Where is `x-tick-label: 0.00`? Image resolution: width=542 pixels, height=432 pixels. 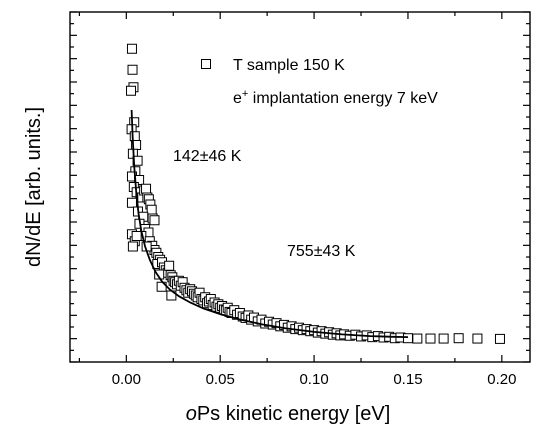
x-tick-label: 0.00 is located at coordinates (126, 379).